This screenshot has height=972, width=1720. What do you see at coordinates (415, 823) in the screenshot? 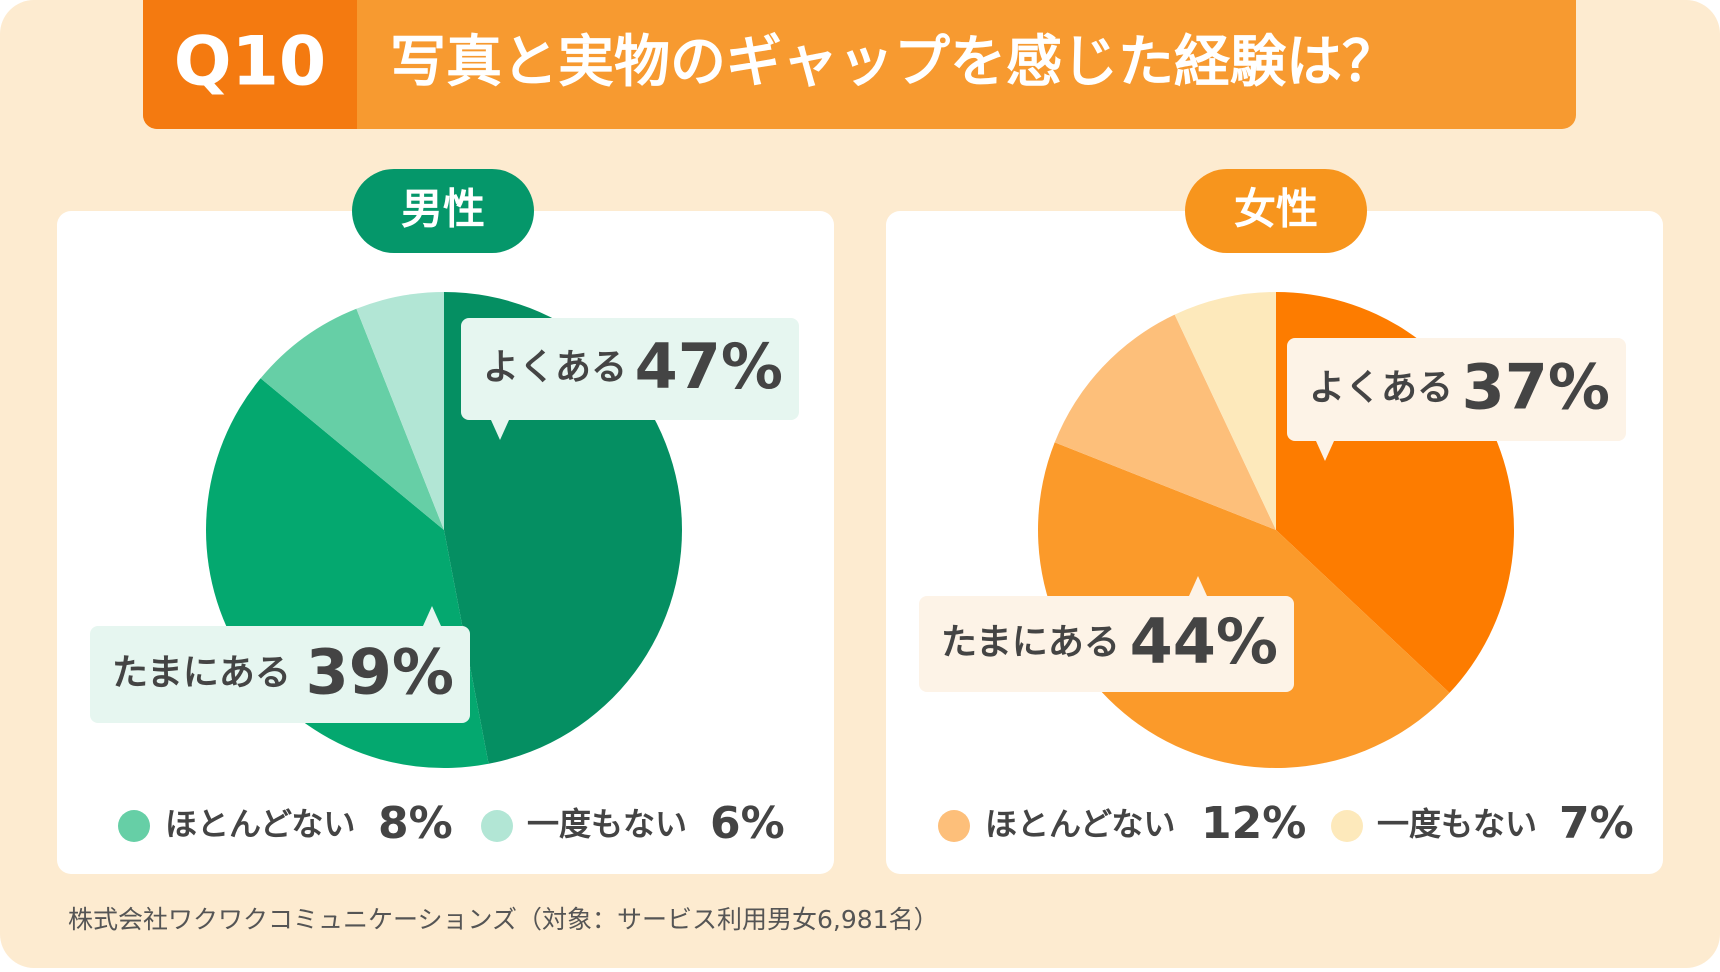
I see `legend-value: 8%` at bounding box center [415, 823].